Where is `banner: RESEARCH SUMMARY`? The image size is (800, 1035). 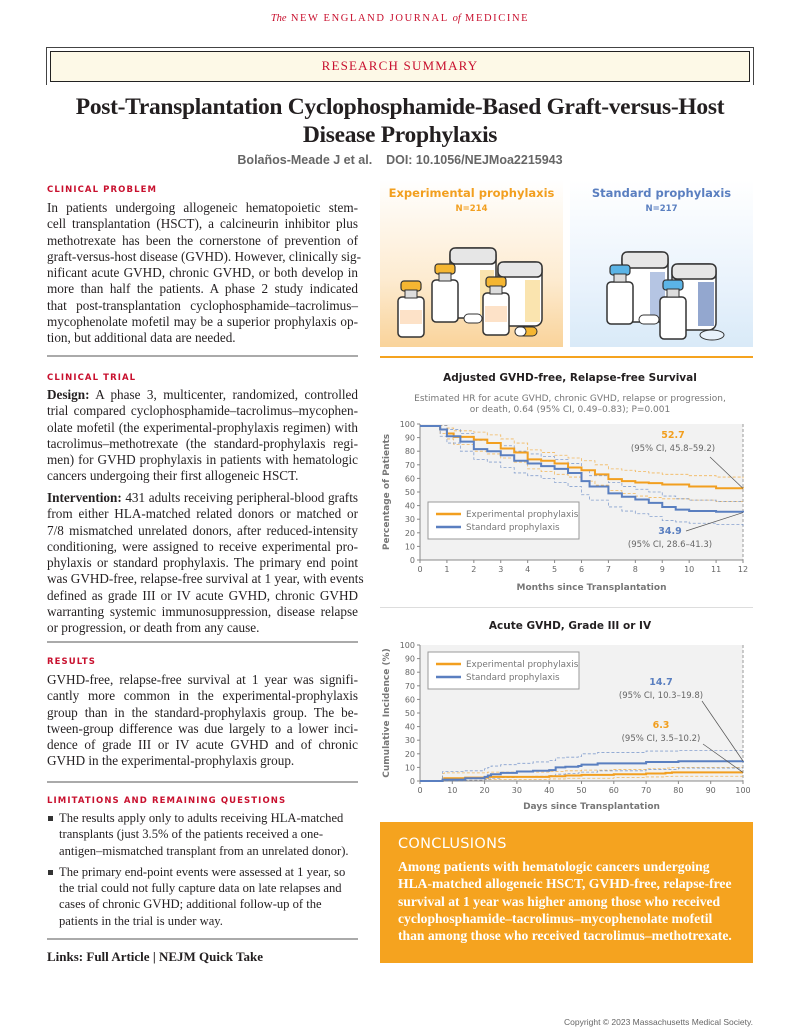 banner: RESEARCH SUMMARY is located at coordinates (400, 66).